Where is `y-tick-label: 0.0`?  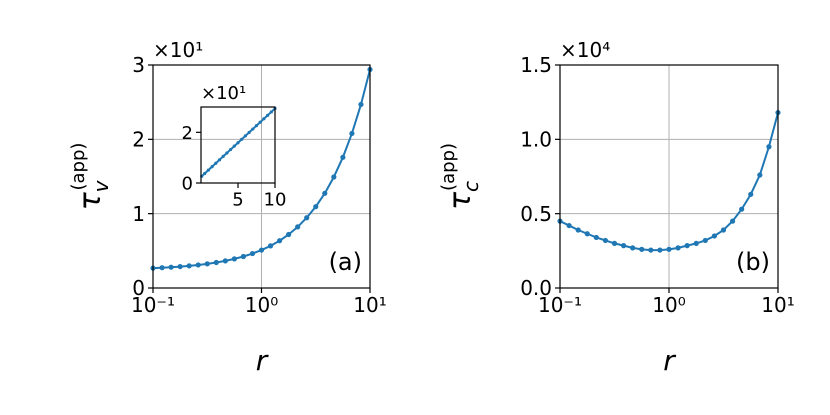
y-tick-label: 0.0 is located at coordinates (536, 288).